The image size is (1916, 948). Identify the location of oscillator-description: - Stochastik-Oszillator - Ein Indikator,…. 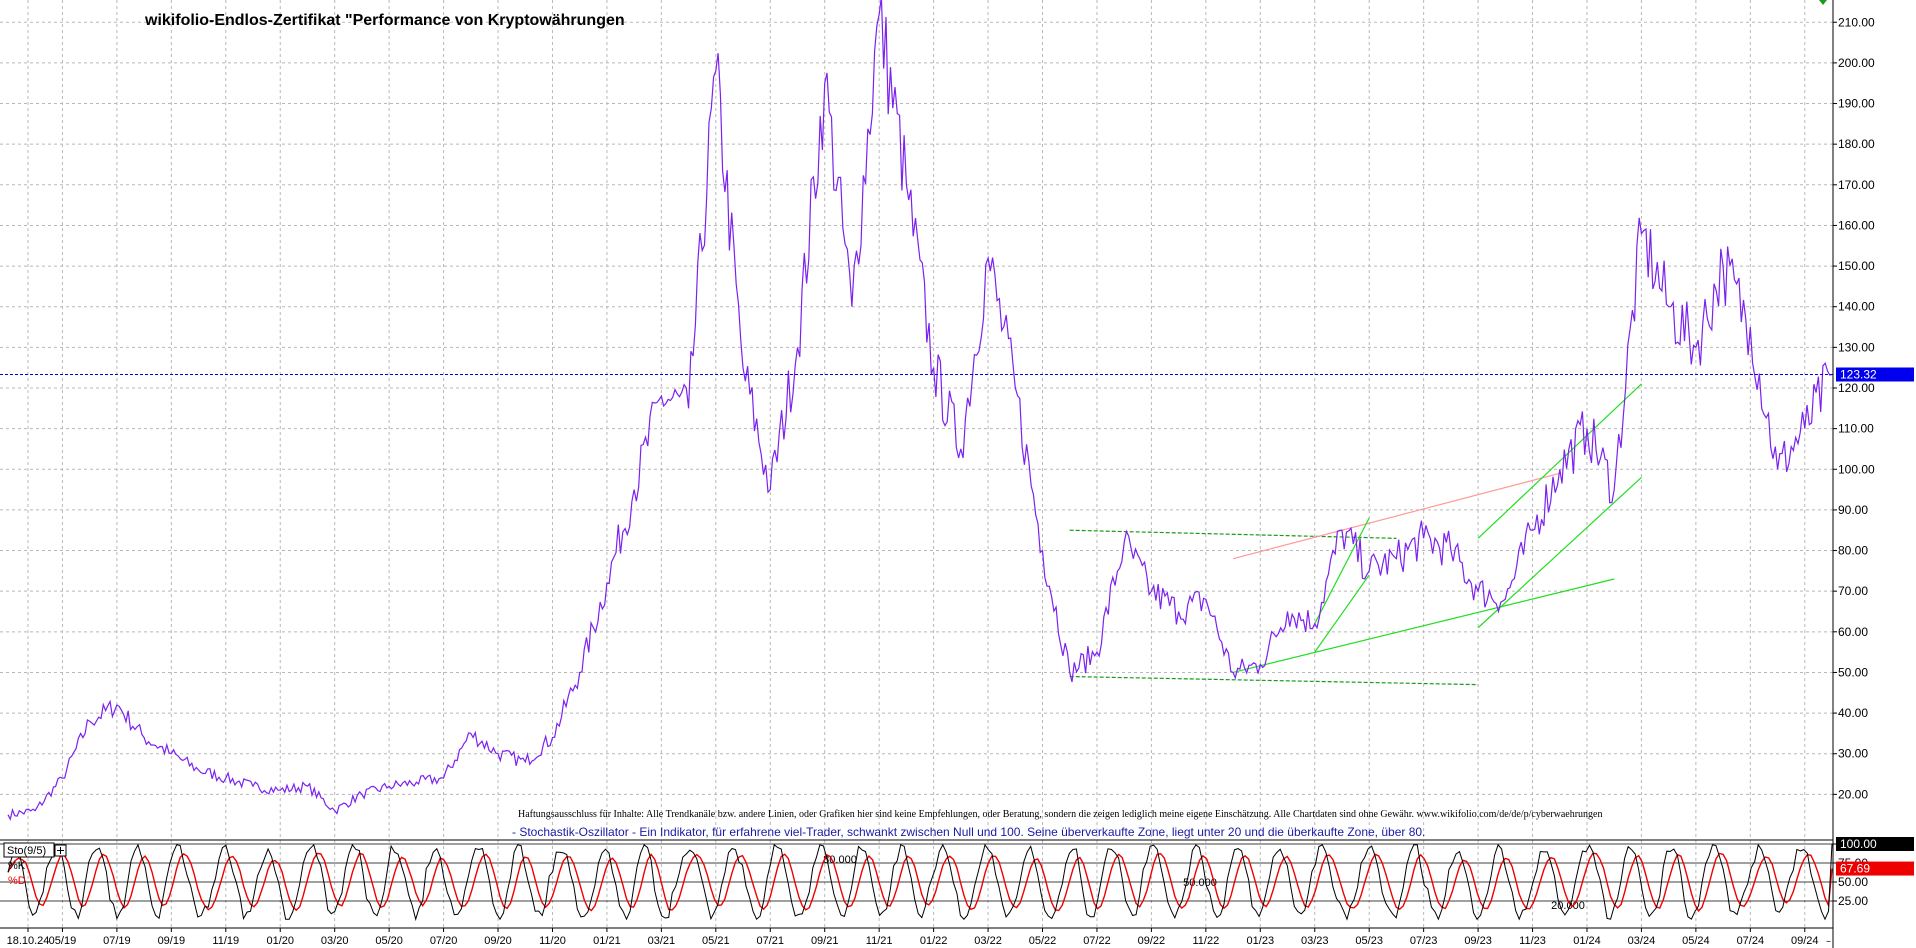
(968, 832).